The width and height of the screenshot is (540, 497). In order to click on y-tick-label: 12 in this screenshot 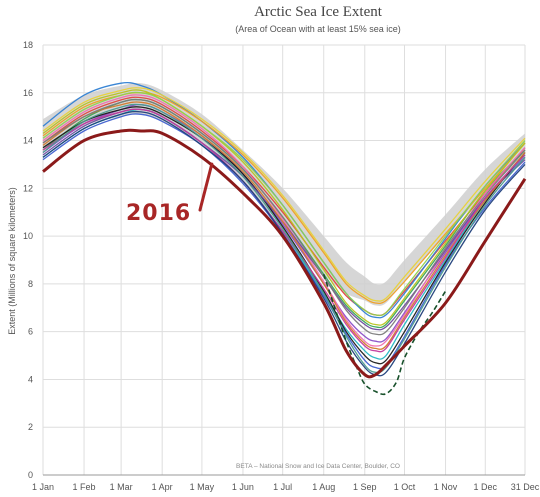, I will do `click(28, 188)`.